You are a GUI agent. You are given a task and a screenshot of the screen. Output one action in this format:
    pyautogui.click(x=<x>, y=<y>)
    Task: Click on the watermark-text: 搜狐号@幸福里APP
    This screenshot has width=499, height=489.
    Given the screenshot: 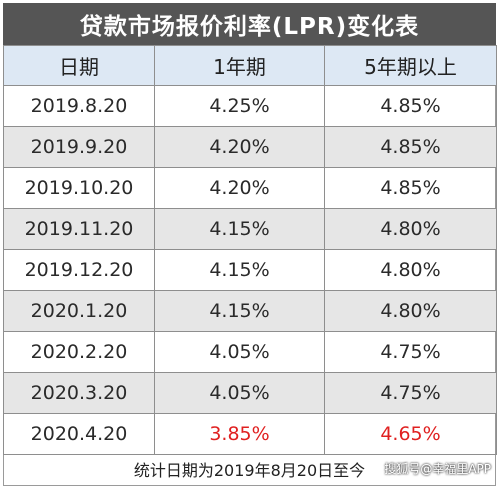 What is the action you would take?
    pyautogui.click(x=437, y=469)
    